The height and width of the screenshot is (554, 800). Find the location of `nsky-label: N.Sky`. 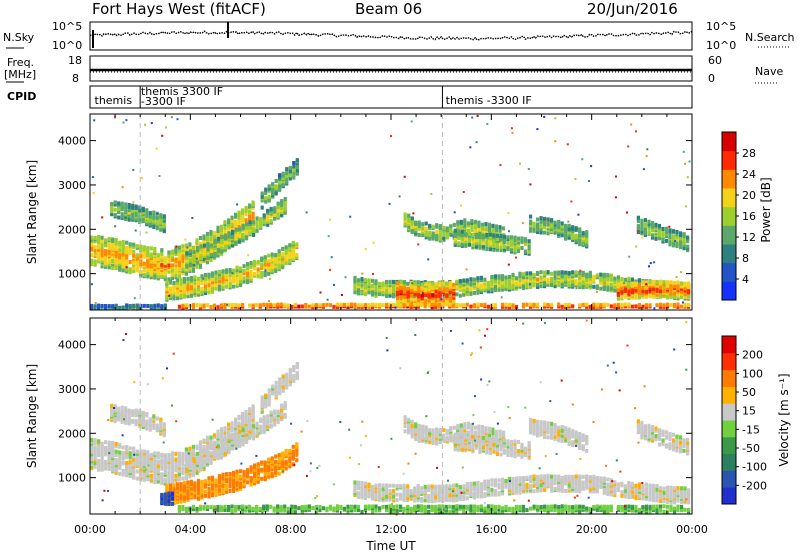

nsky-label: N.Sky is located at coordinates (19, 37).